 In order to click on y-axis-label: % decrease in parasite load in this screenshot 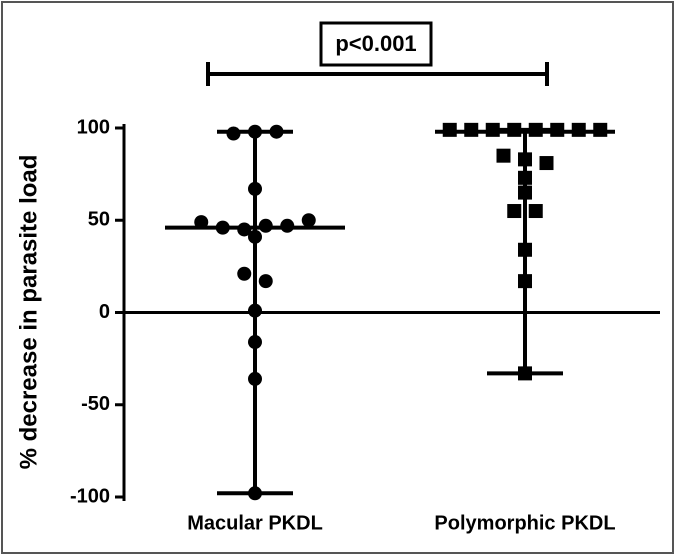, I will do `click(28, 312)`.